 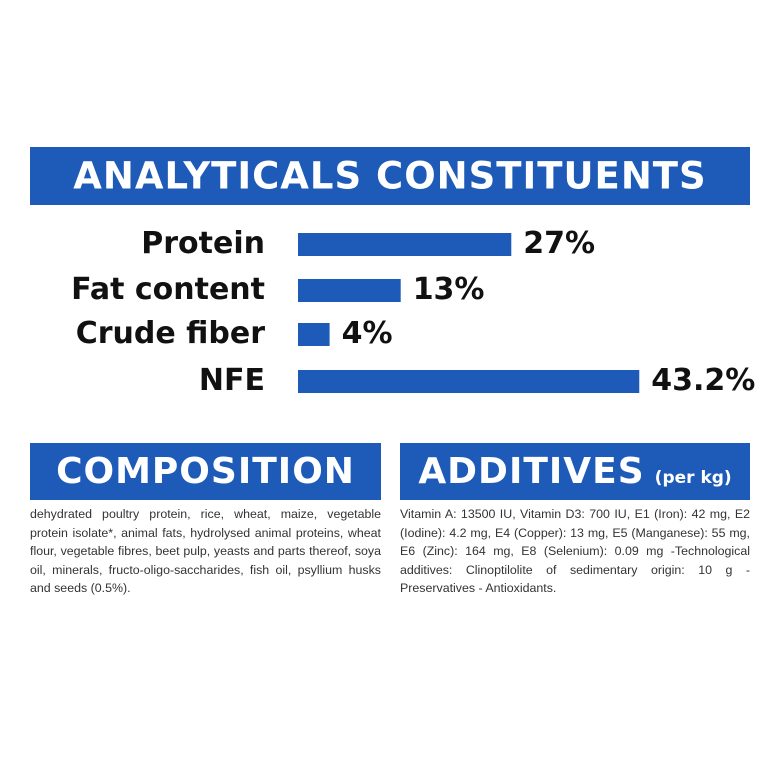 I want to click on title-banner, so click(x=390, y=176).